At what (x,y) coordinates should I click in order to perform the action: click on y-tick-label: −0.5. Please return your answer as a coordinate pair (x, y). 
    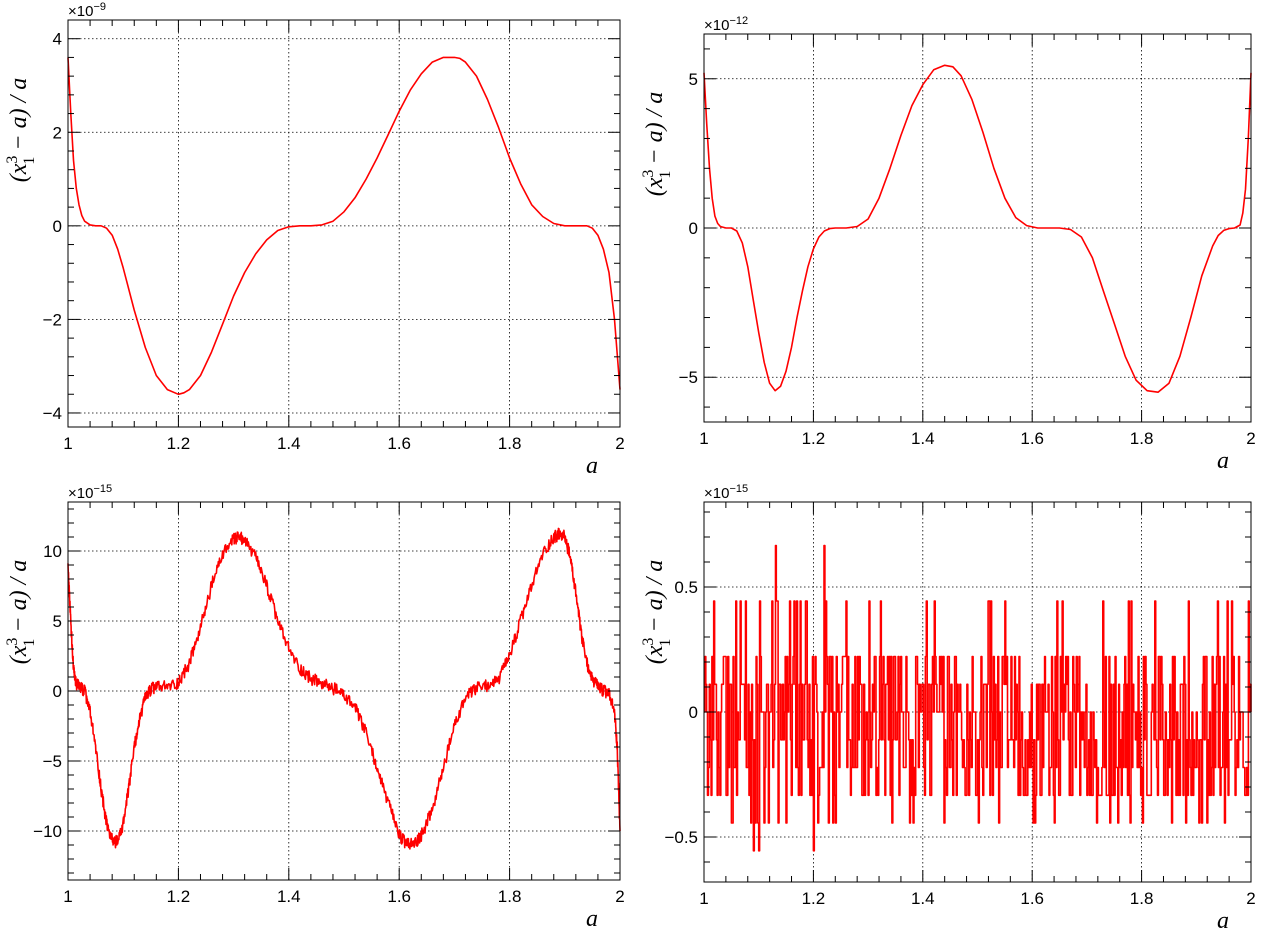
    Looking at the image, I should click on (681, 837).